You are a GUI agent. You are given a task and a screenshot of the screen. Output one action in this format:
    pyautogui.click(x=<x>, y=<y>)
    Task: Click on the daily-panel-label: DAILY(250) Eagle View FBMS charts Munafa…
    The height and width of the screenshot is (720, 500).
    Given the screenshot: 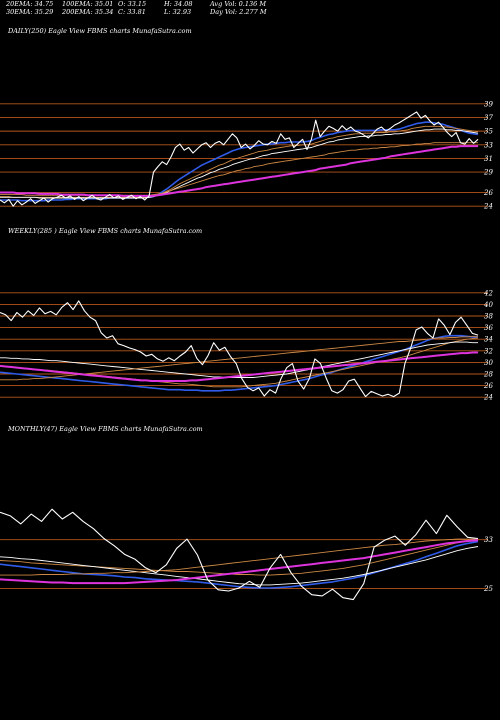 What is the action you would take?
    pyautogui.click(x=100, y=31)
    